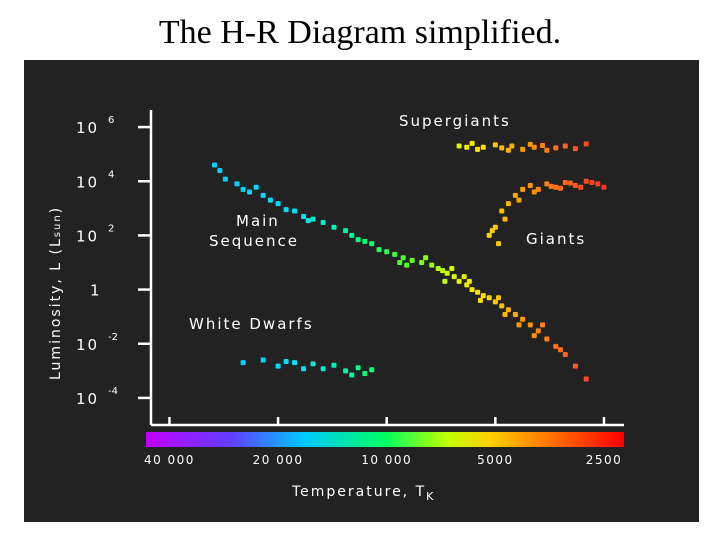 Image resolution: width=720 pixels, height=540 pixels. What do you see at coordinates (113, 261) in the screenshot?
I see `y-ticks: 10 6 10 4 10 2 1 10 -2 10 -4` at bounding box center [113, 261].